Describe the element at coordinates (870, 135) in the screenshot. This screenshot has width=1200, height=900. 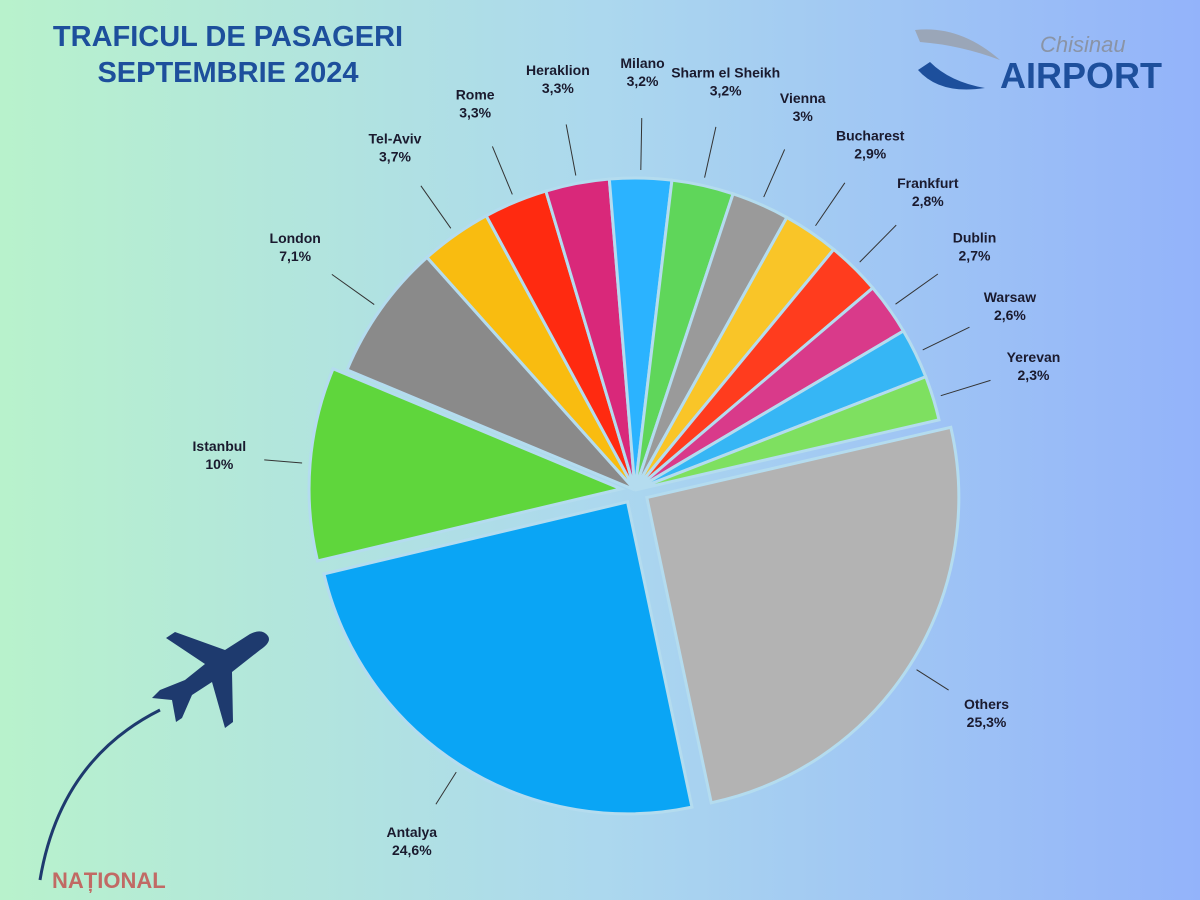
I see `slice-label: Bucharest` at that location.